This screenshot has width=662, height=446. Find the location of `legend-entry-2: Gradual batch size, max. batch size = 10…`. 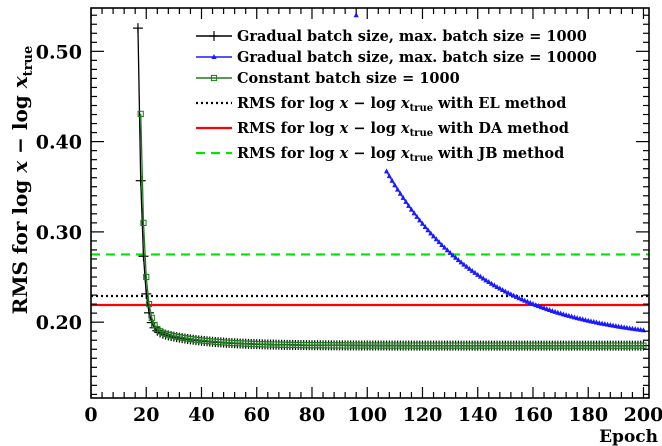

legend-entry-2: Gradual batch size, max. batch size = 10… is located at coordinates (396, 57).